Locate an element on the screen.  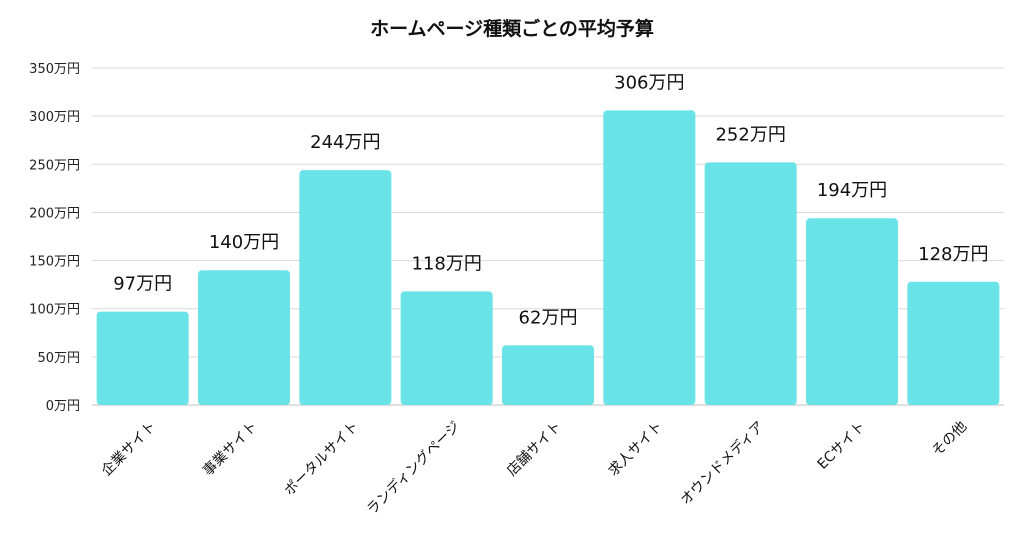
x-tick-label: オウンドメディア is located at coordinates (722, 463).